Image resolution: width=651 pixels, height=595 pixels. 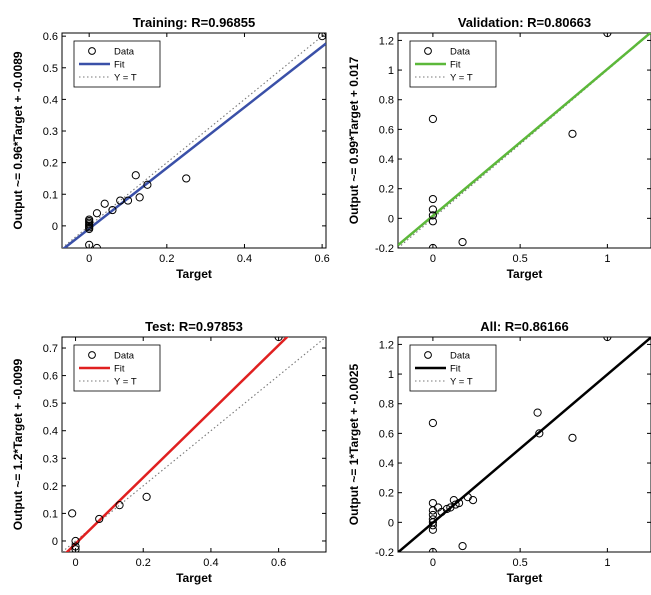 I want to click on plot-content, so click(x=194, y=140).